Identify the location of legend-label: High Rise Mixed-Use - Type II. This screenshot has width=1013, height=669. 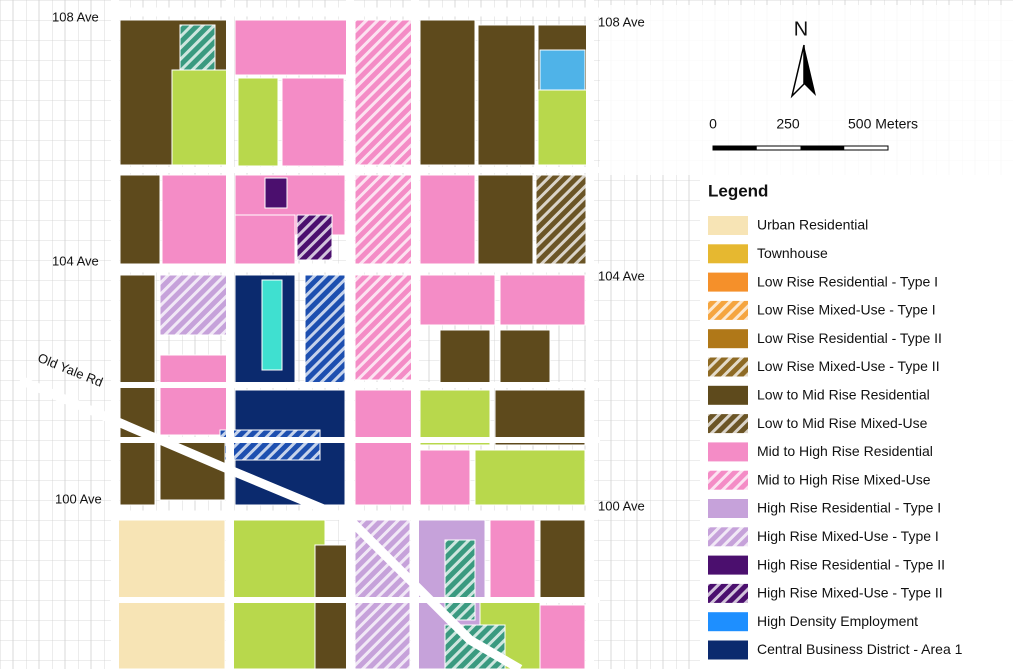
(850, 593).